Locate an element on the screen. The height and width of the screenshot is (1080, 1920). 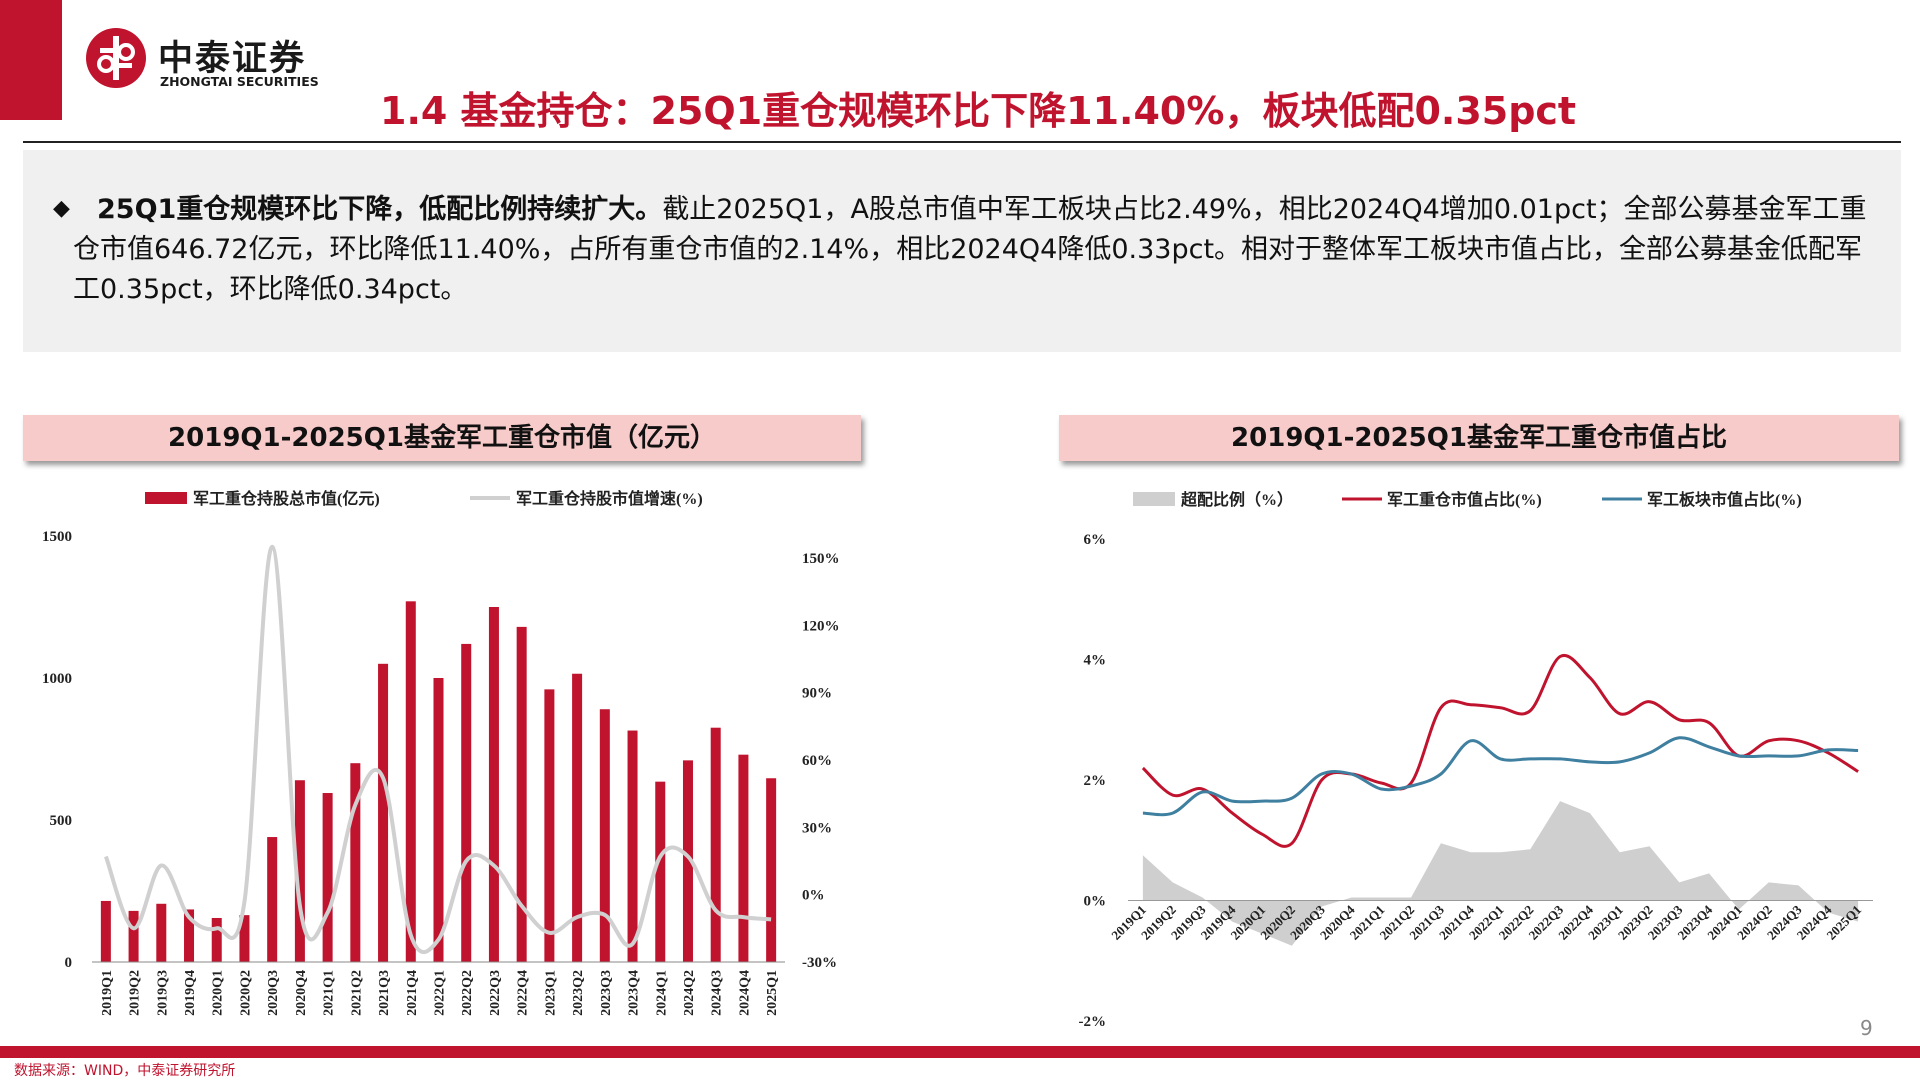
x-tick-label: 2020Q3 is located at coordinates (273, 993).